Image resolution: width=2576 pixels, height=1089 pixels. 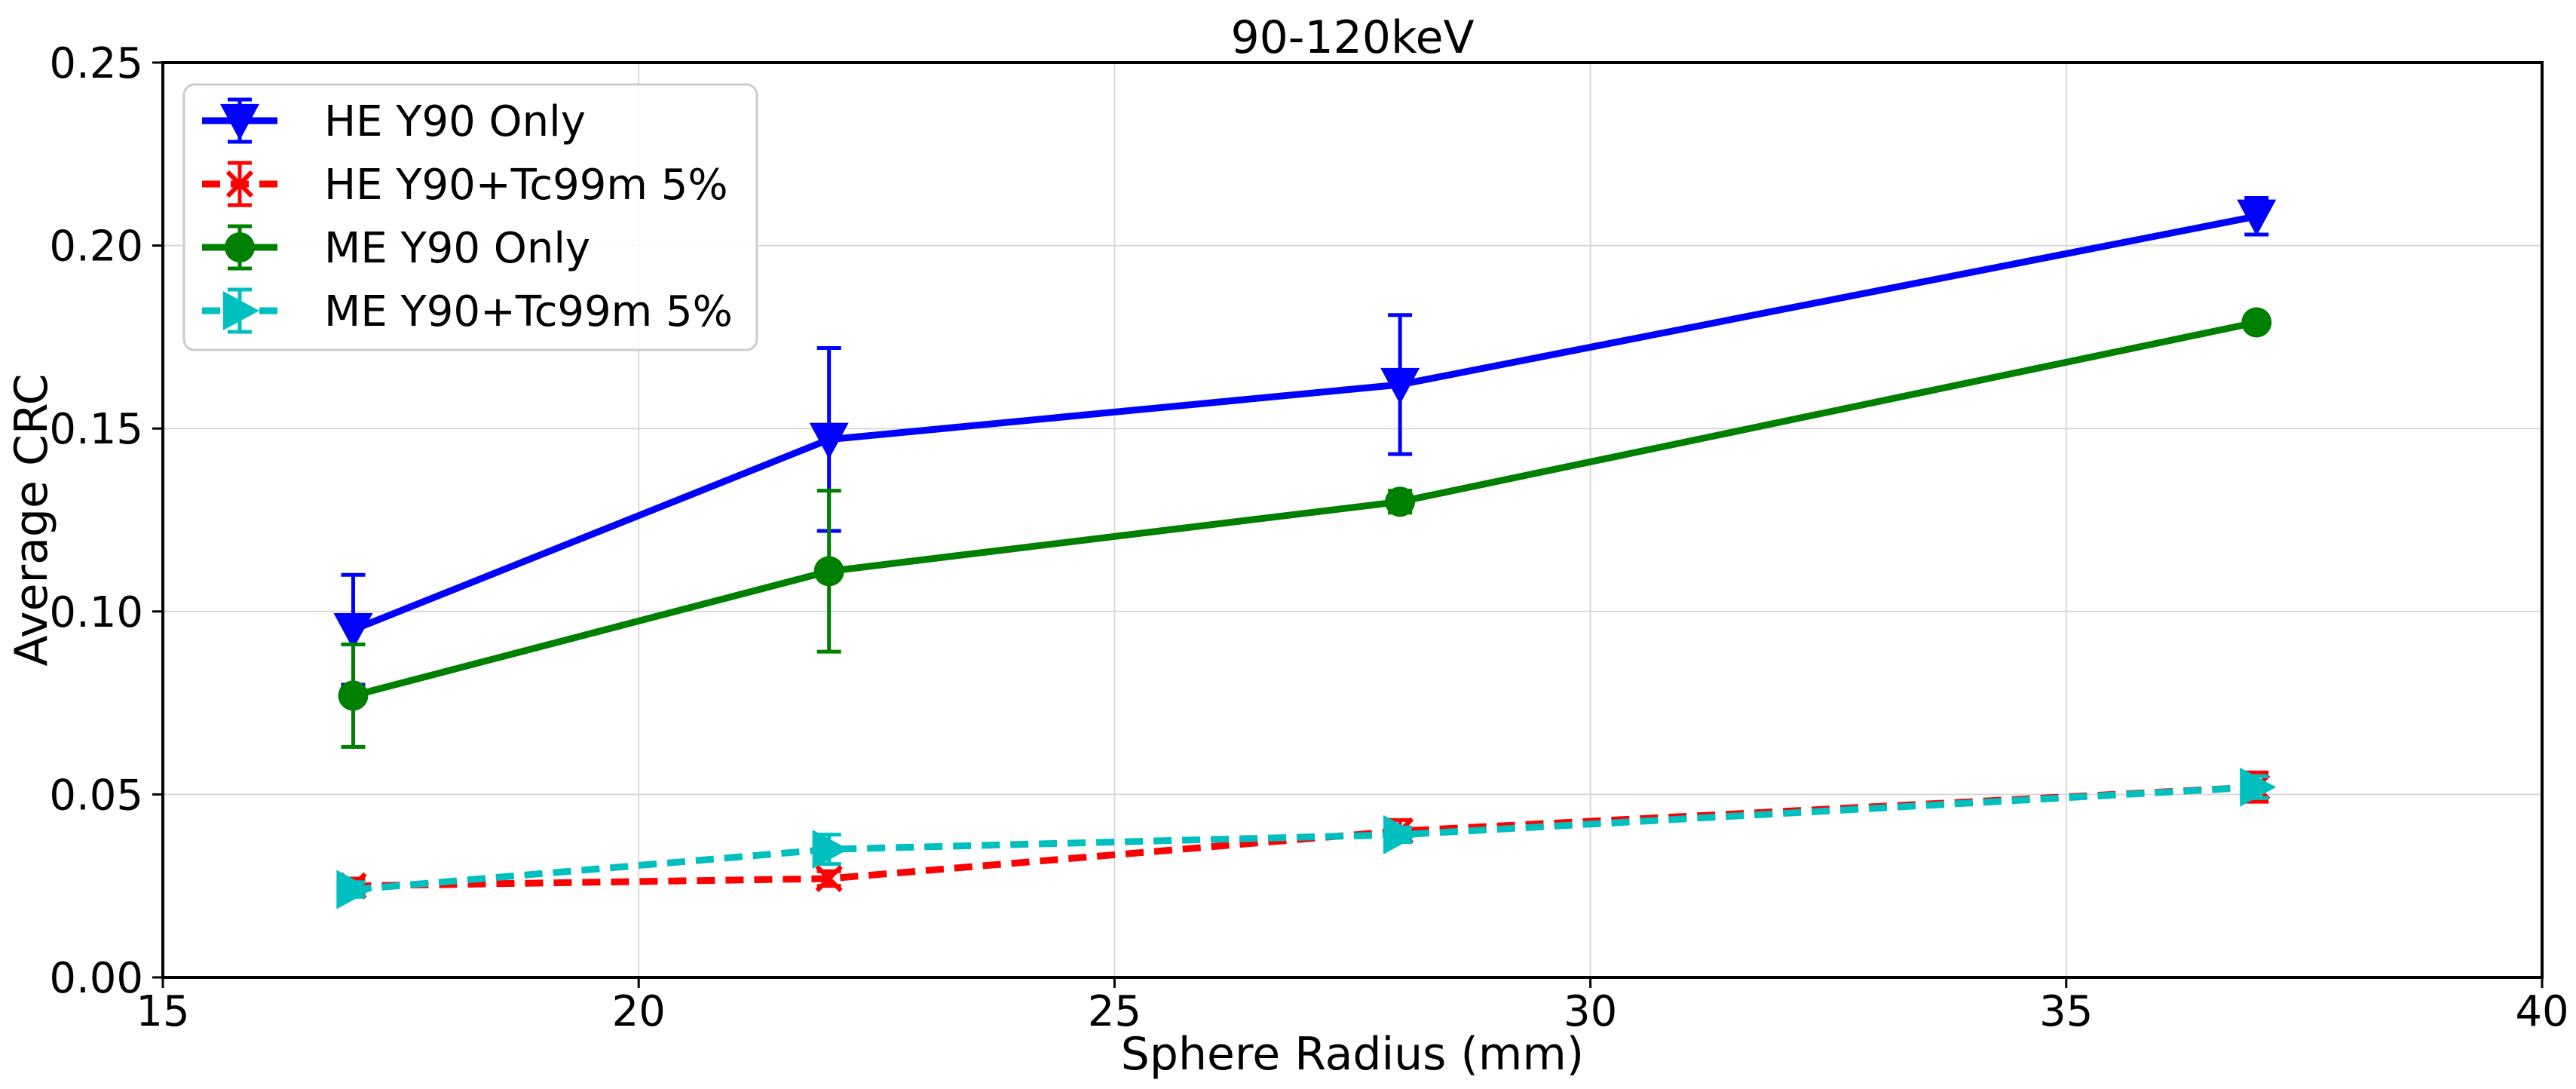 I want to click on legend-item: ME Y90 Only, so click(x=396, y=248).